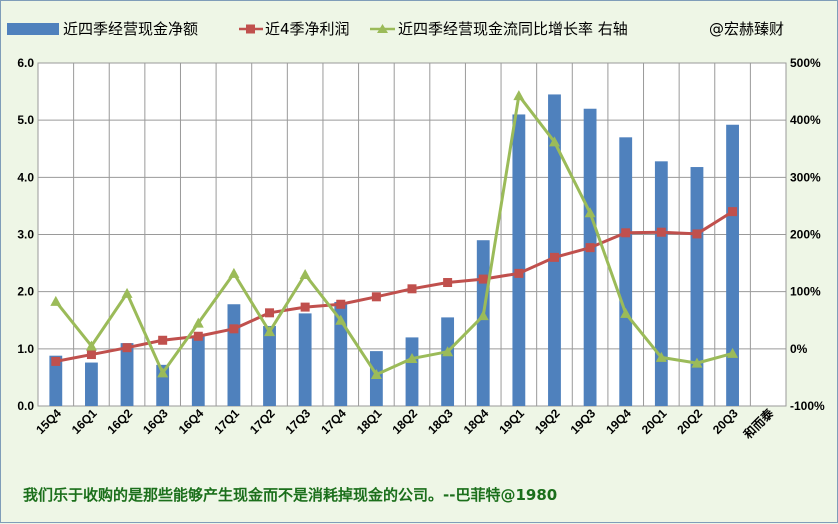 The image size is (838, 524). What do you see at coordinates (33, 29) in the screenshot?
I see `legend-bar-swatch` at bounding box center [33, 29].